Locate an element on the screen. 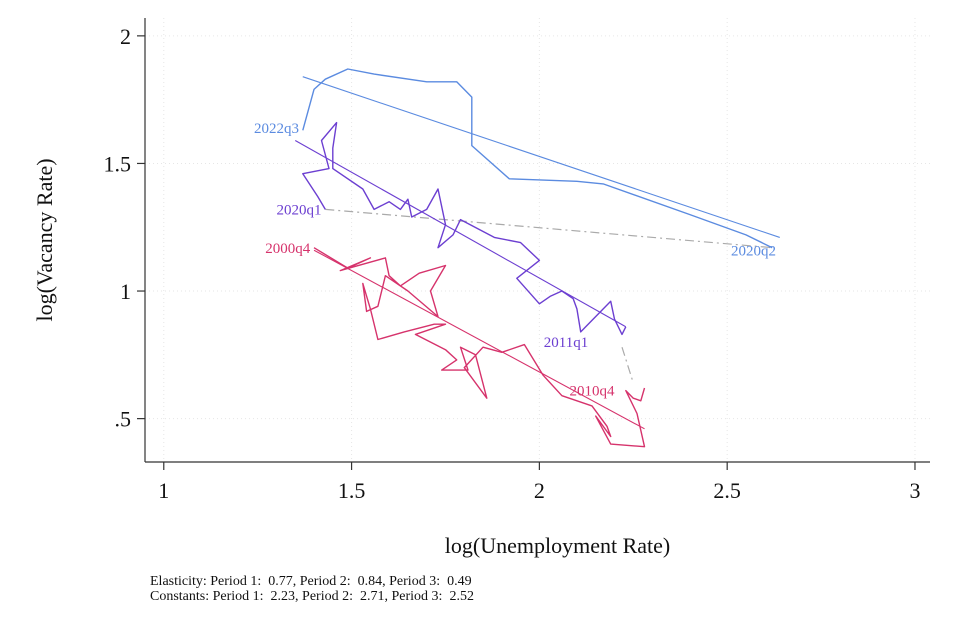  x-tick-label: 1 is located at coordinates (163, 490).